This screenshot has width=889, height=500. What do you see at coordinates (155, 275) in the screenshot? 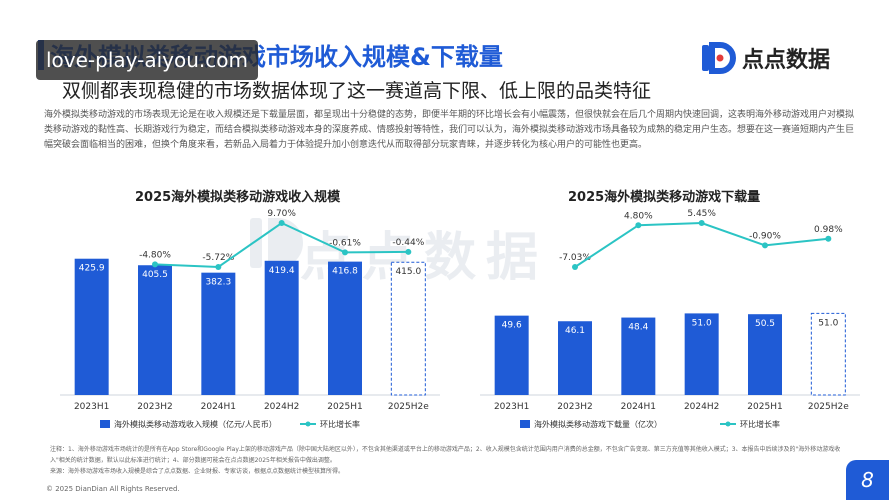
I see `bar-value-label: 405.5` at bounding box center [155, 275].